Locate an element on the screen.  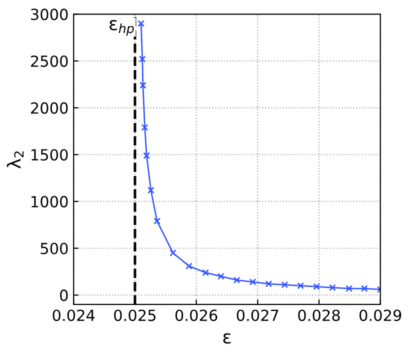
y-tick-label: 0 is located at coordinates (64, 296).